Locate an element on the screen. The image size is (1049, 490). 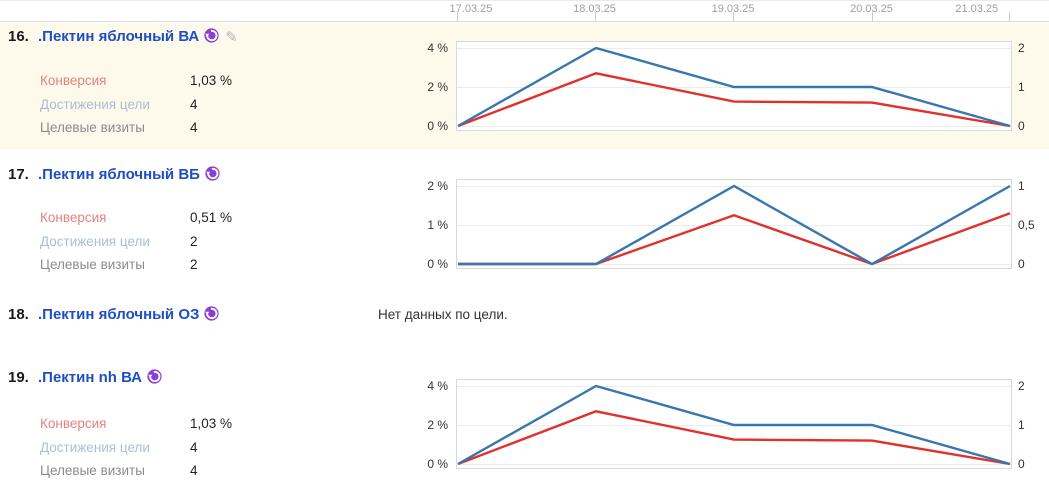
goal-title-link: .Пектин яблочный ОЗ is located at coordinates (119, 314).